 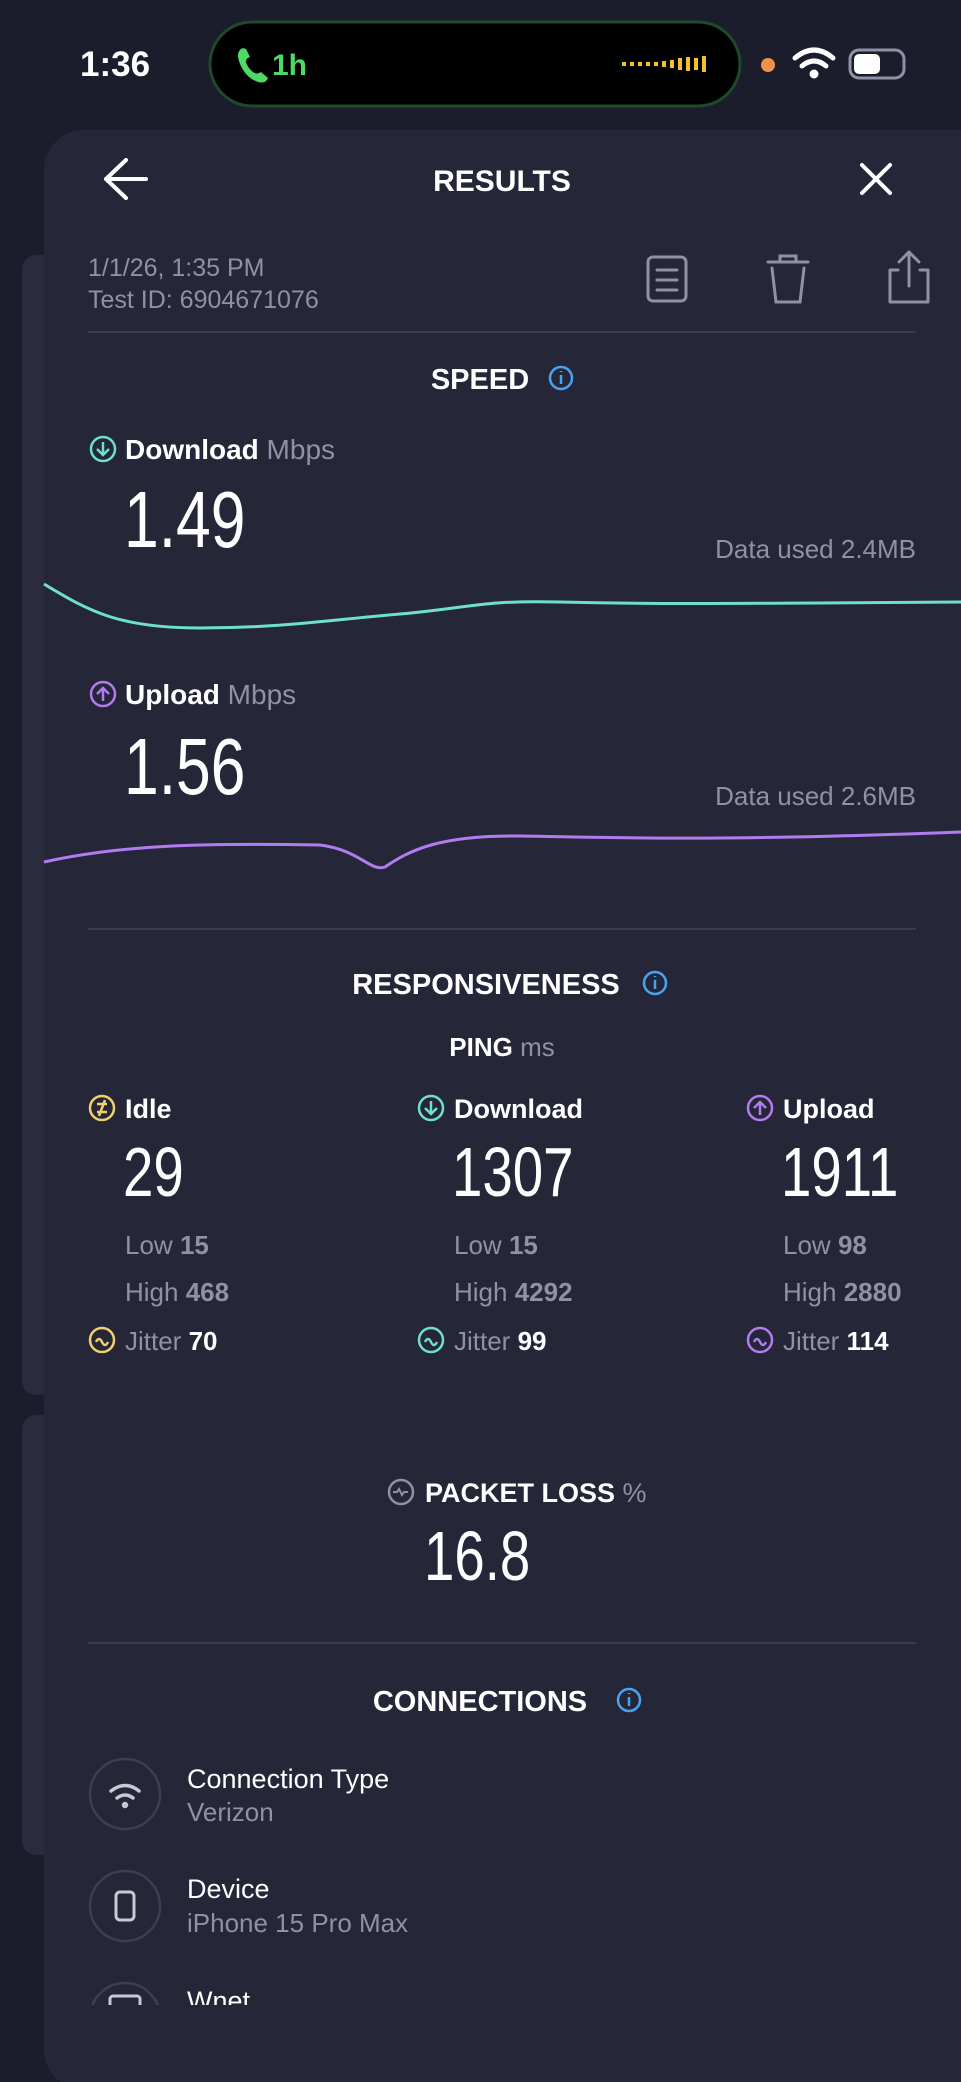 I want to click on test-date: 1/1/26, 1:35 PM, so click(x=176, y=268).